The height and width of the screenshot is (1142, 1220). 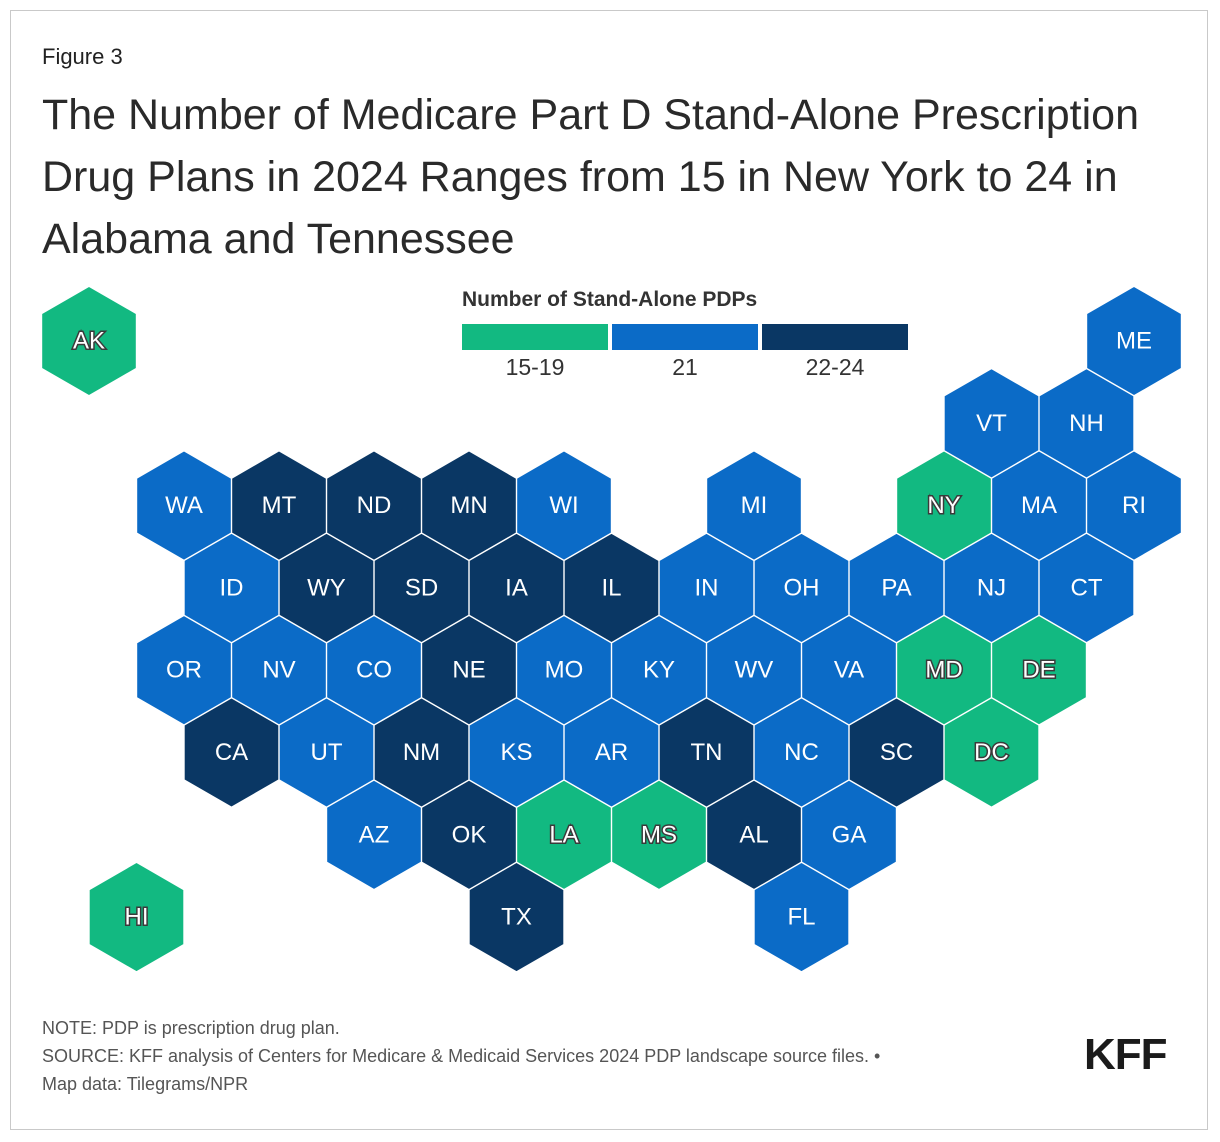 I want to click on state-label-al: AL, so click(x=753, y=834).